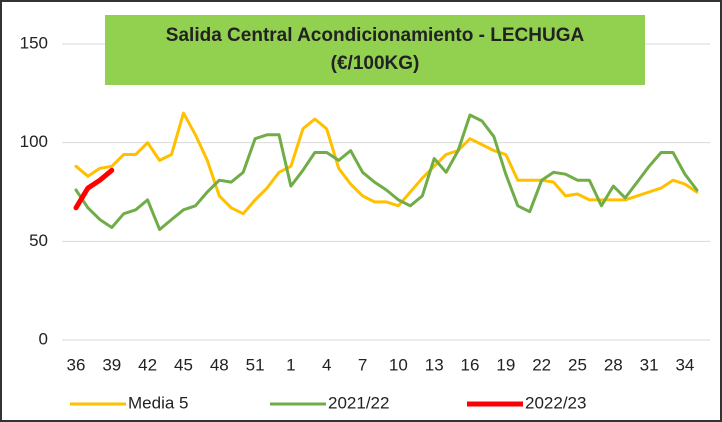  I want to click on chart-title: (€/100KG), so click(375, 63).